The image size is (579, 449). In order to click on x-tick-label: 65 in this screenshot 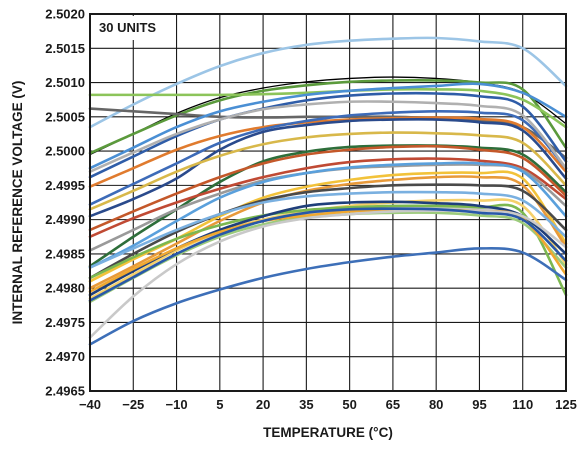, I will do `click(393, 404)`.